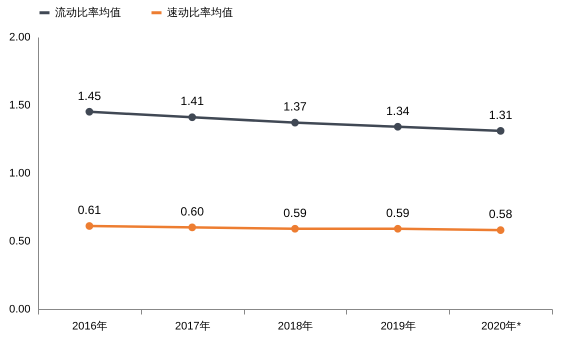 The width and height of the screenshot is (561, 337). What do you see at coordinates (192, 211) in the screenshot?
I see `data-label: 0.60` at bounding box center [192, 211].